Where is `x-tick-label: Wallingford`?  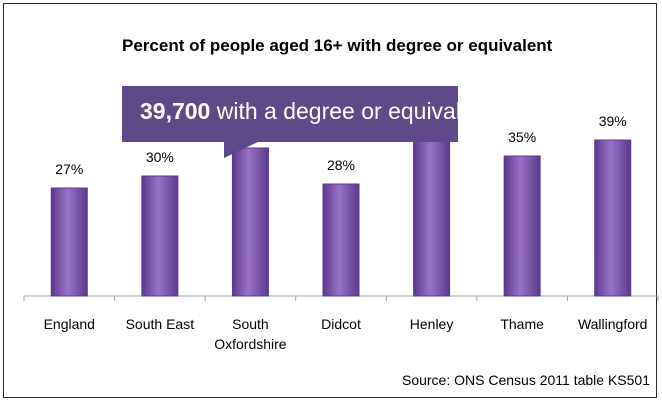 x-tick-label: Wallingford is located at coordinates (613, 324).